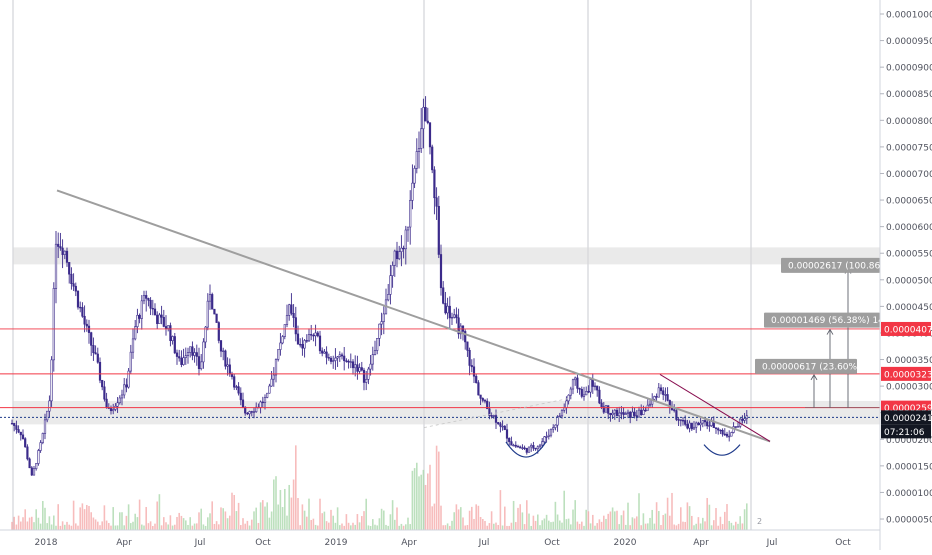  Describe the element at coordinates (759, 521) in the screenshot. I see `pane-index-label: 2` at that location.